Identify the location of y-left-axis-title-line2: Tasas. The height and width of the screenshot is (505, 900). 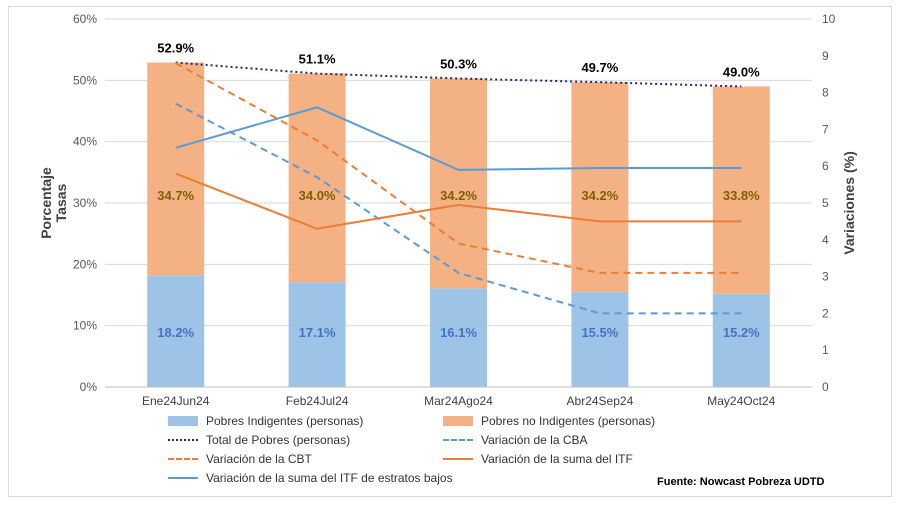
(61, 202).